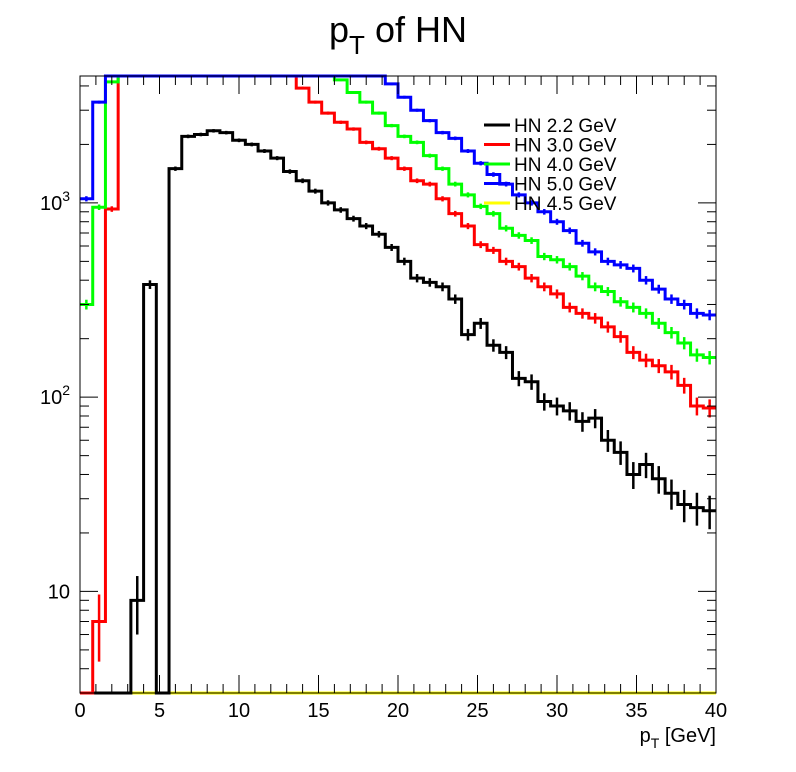 The height and width of the screenshot is (772, 796). Describe the element at coordinates (645, 736) in the screenshot. I see `x-axis-title-main: p` at that location.